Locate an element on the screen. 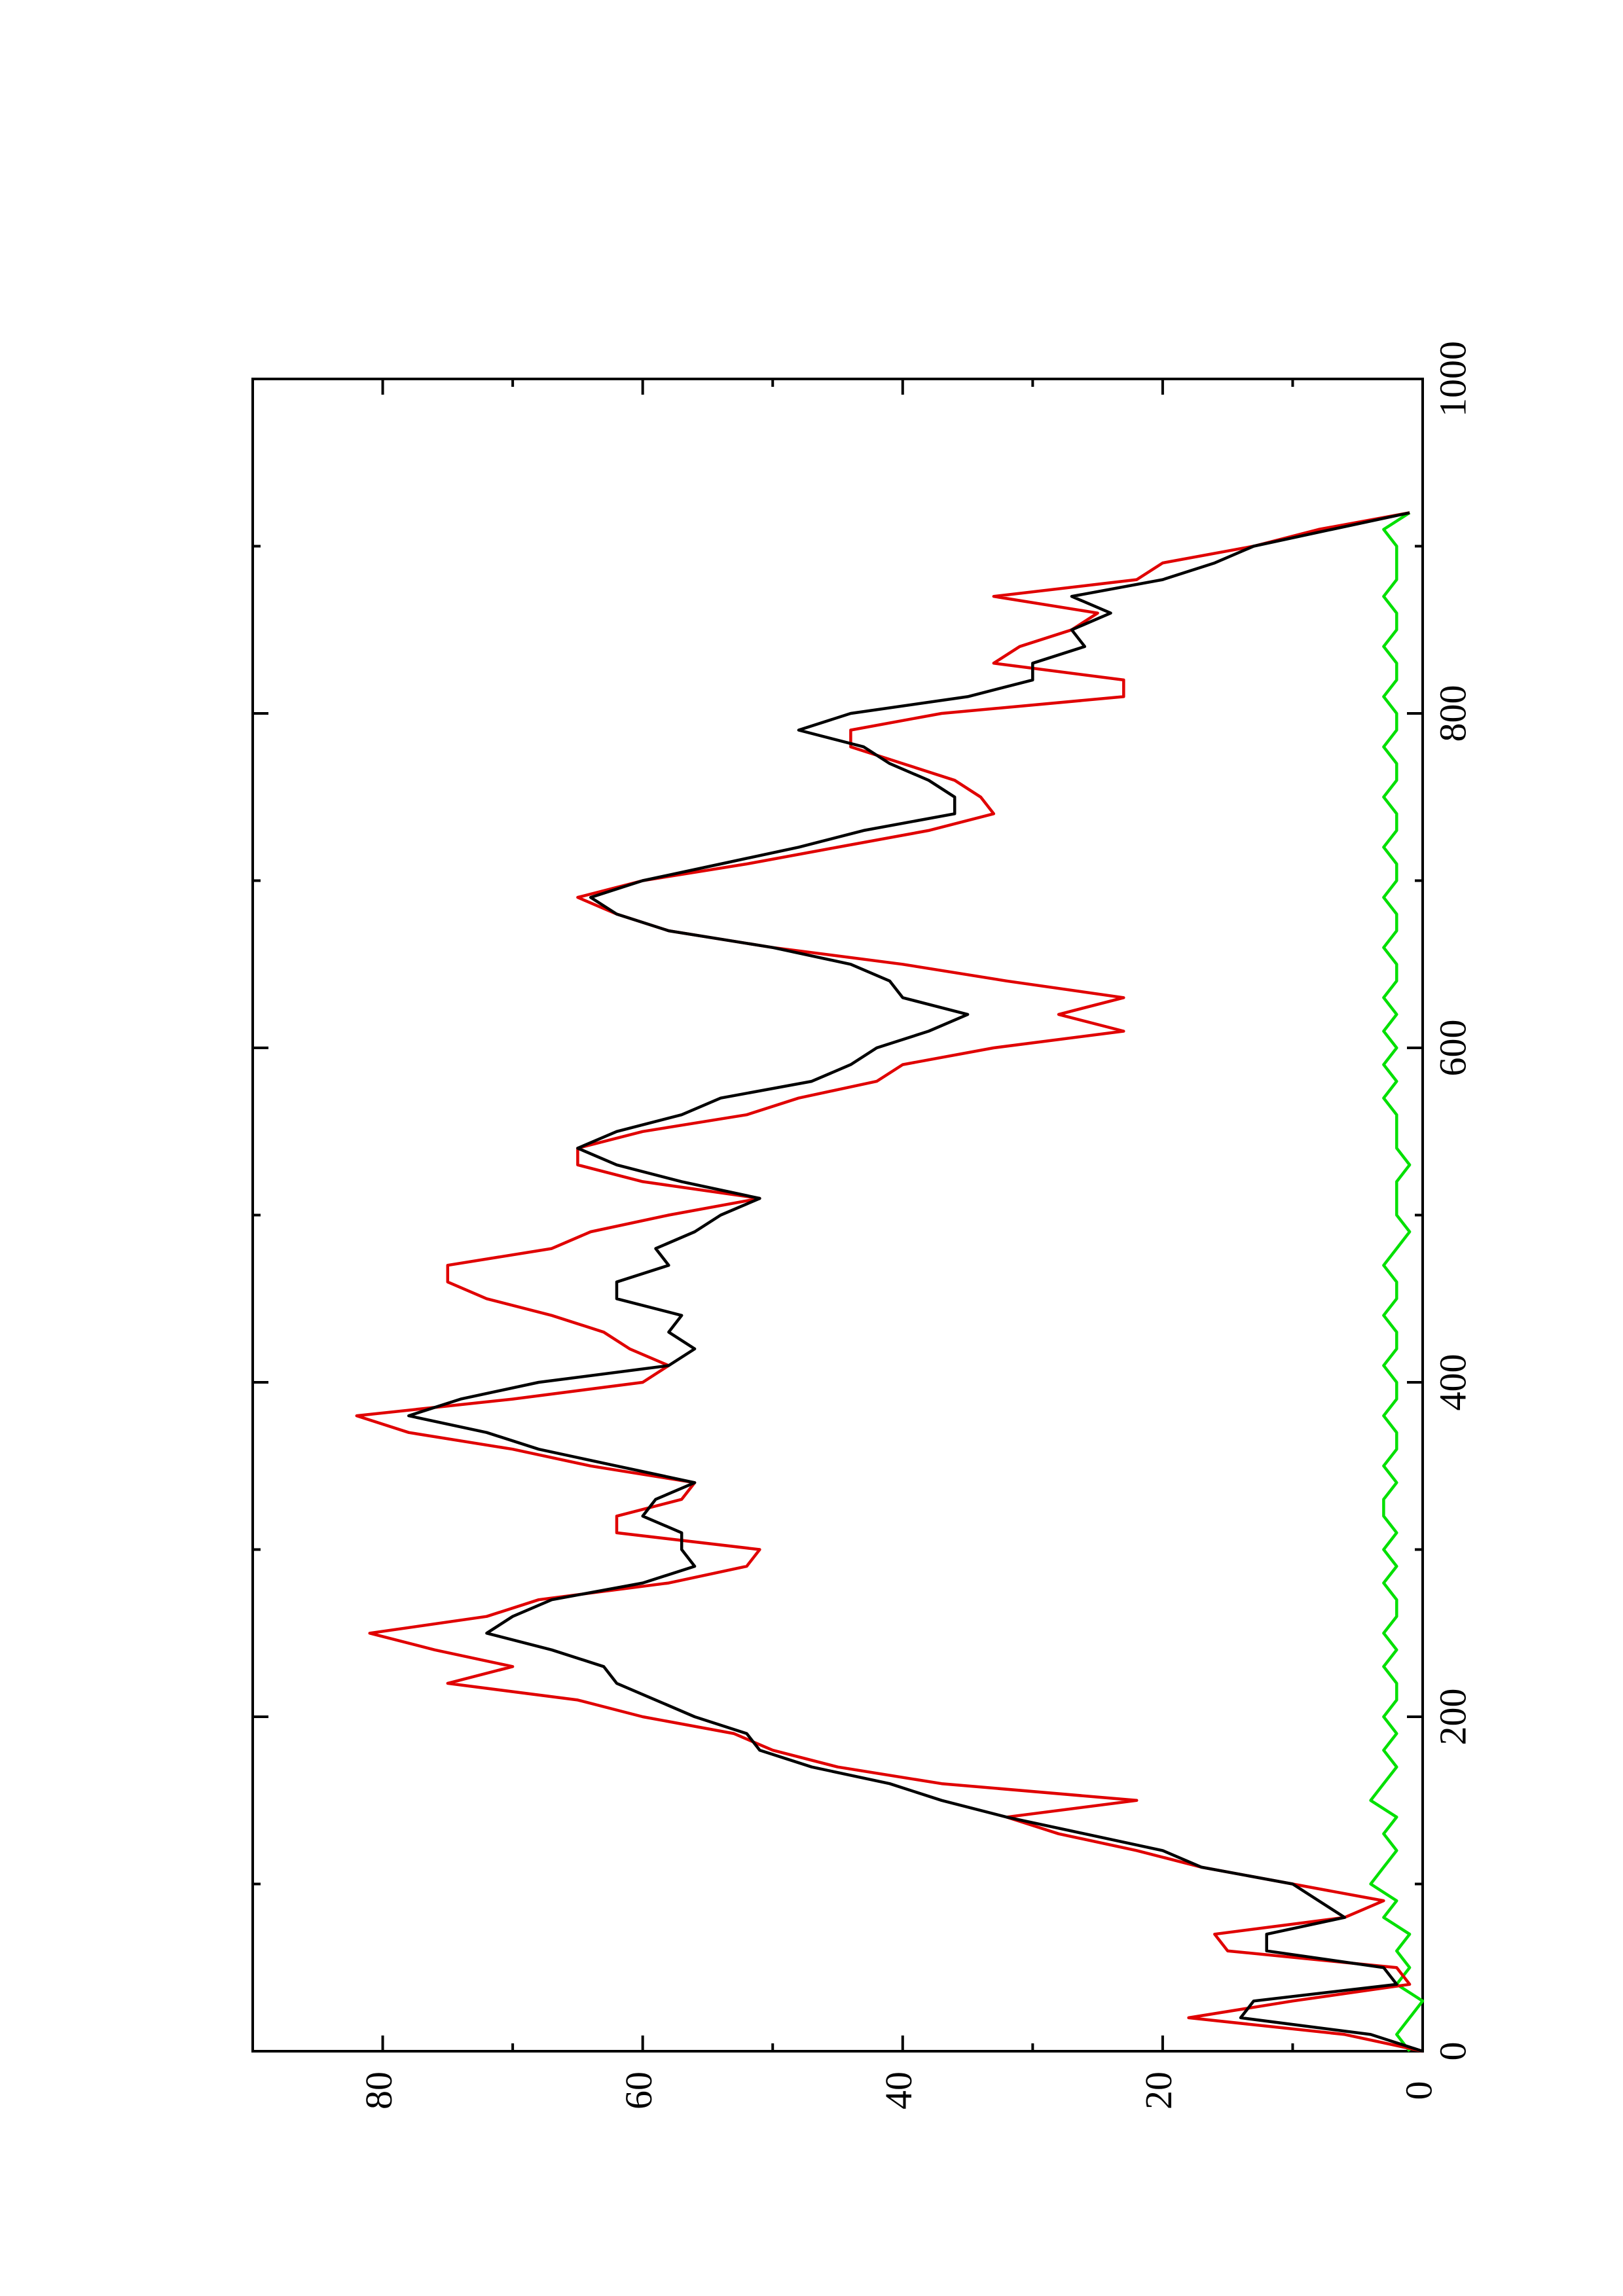  x-tick-label: 0 is located at coordinates (1452, 2051).